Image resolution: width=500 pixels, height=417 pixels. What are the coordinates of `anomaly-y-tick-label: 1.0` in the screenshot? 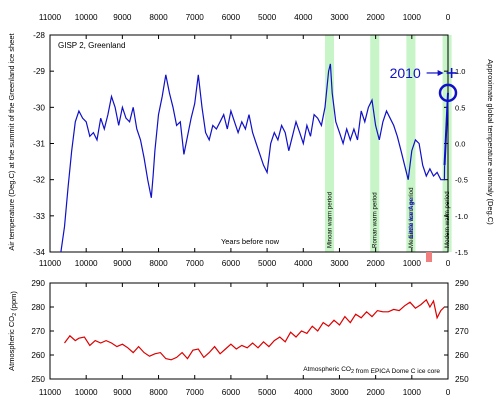 It's located at (460, 71).